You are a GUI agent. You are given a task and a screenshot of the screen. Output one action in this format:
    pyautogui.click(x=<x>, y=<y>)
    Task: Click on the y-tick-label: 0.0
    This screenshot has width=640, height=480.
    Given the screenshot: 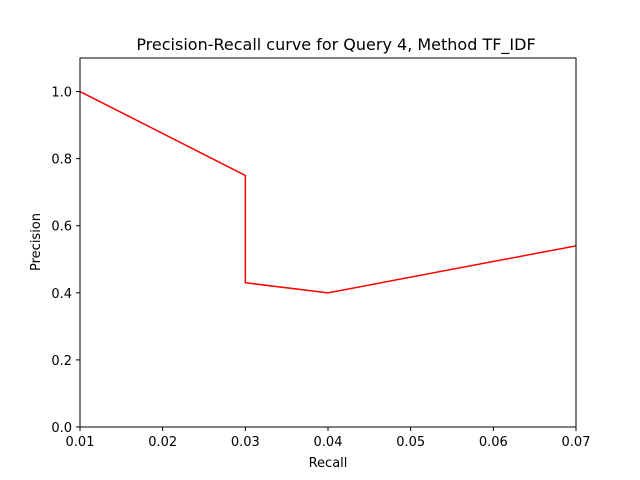 What is the action you would take?
    pyautogui.click(x=61, y=428)
    